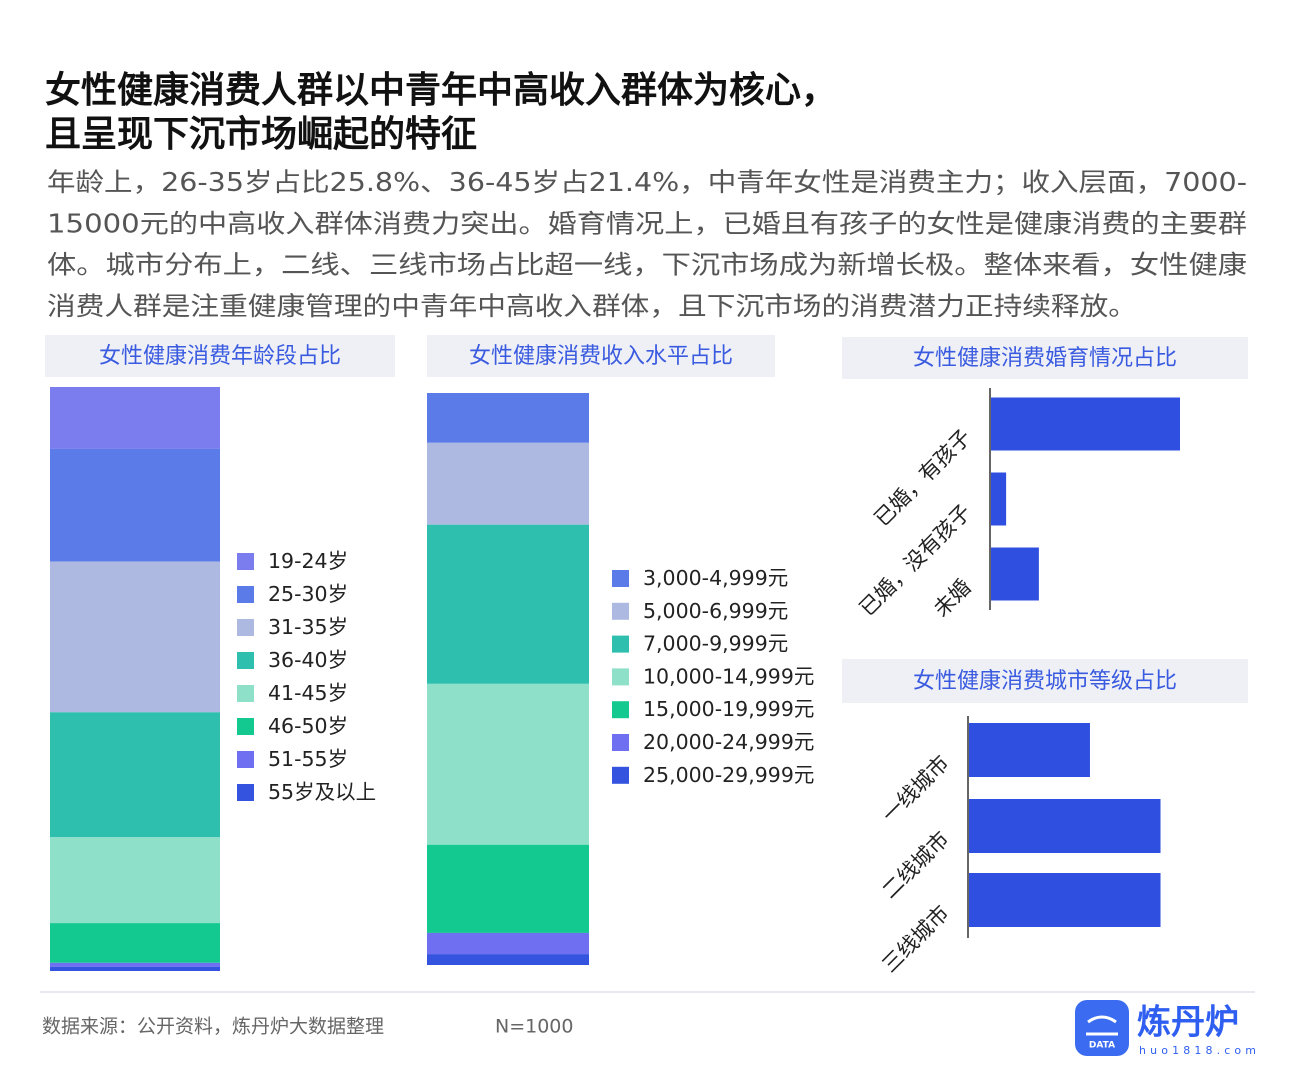  I want to click on logo-text: 炼丹炉, so click(1188, 1023).